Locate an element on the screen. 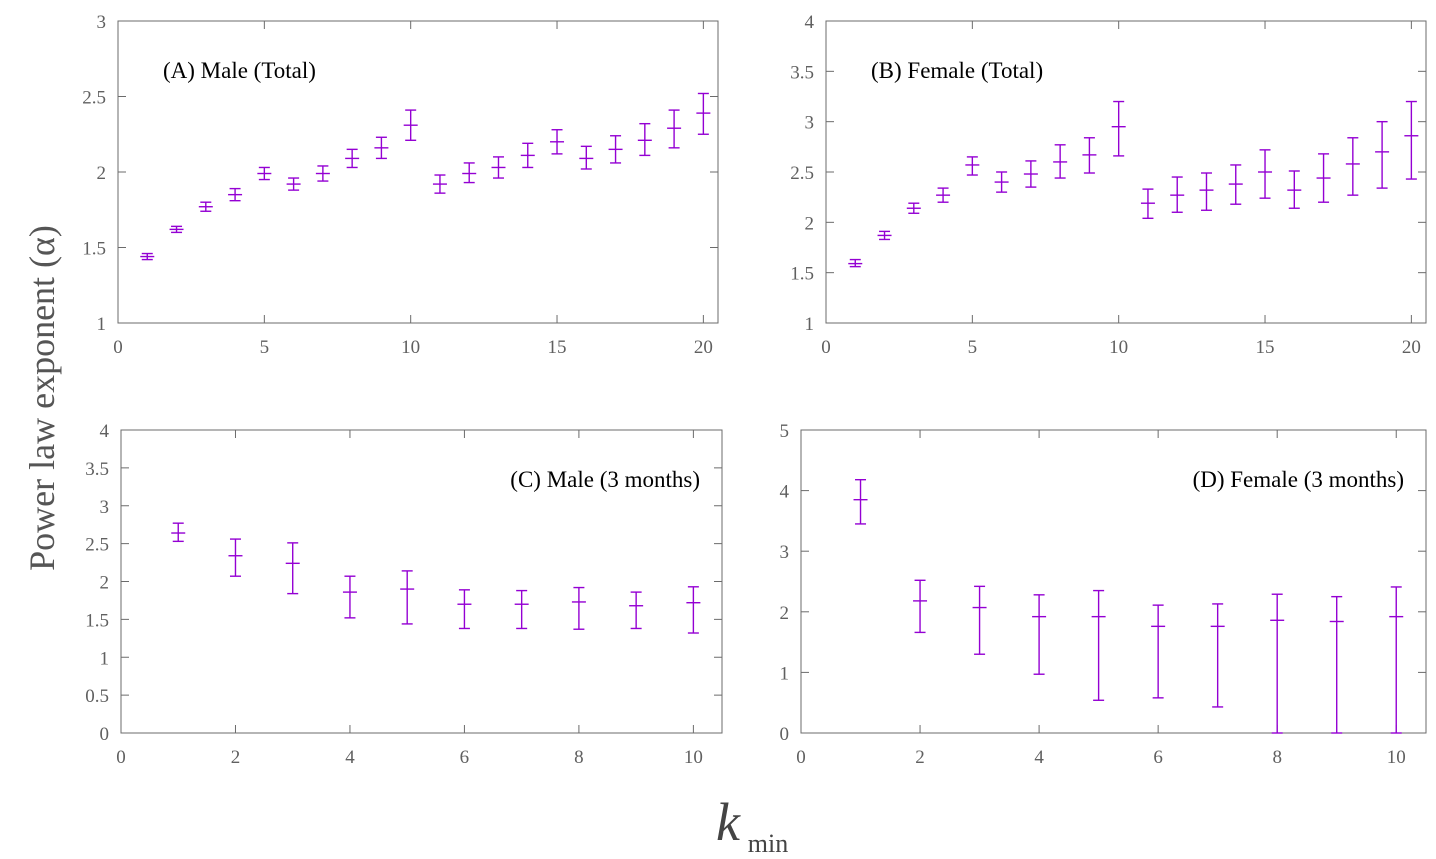  y-tick-label: 0.5 is located at coordinates (97, 696).